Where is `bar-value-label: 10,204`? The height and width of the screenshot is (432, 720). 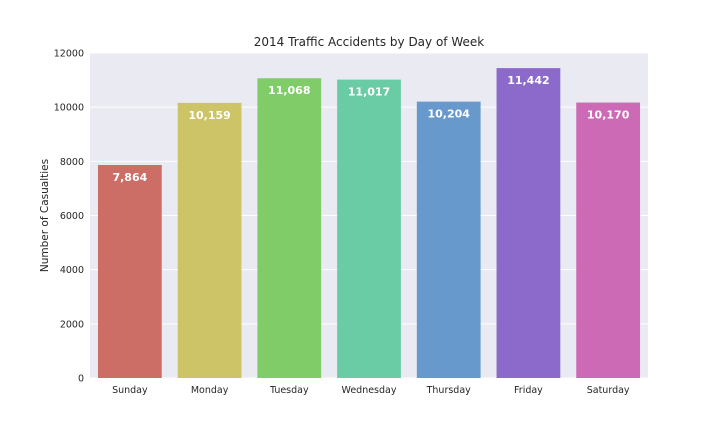 bar-value-label: 10,204 is located at coordinates (448, 114).